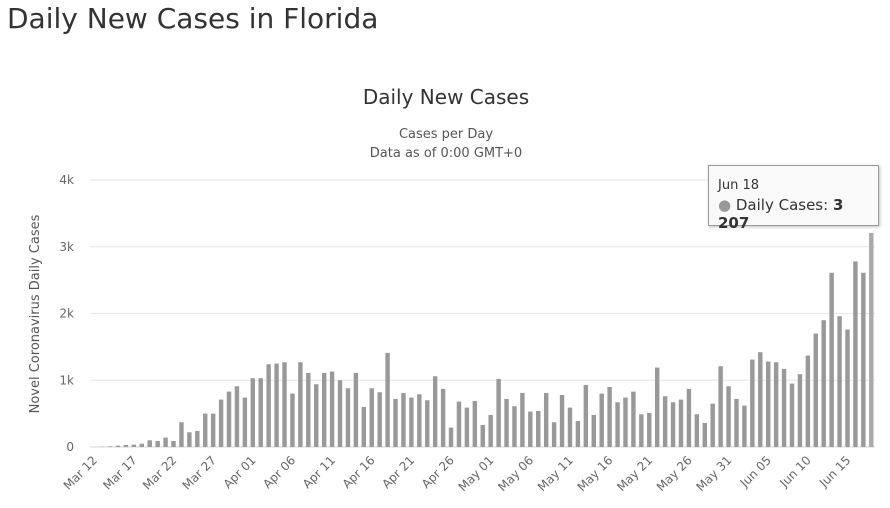 This screenshot has width=890, height=508. I want to click on x-tick-label: Mar 22, so click(159, 472).